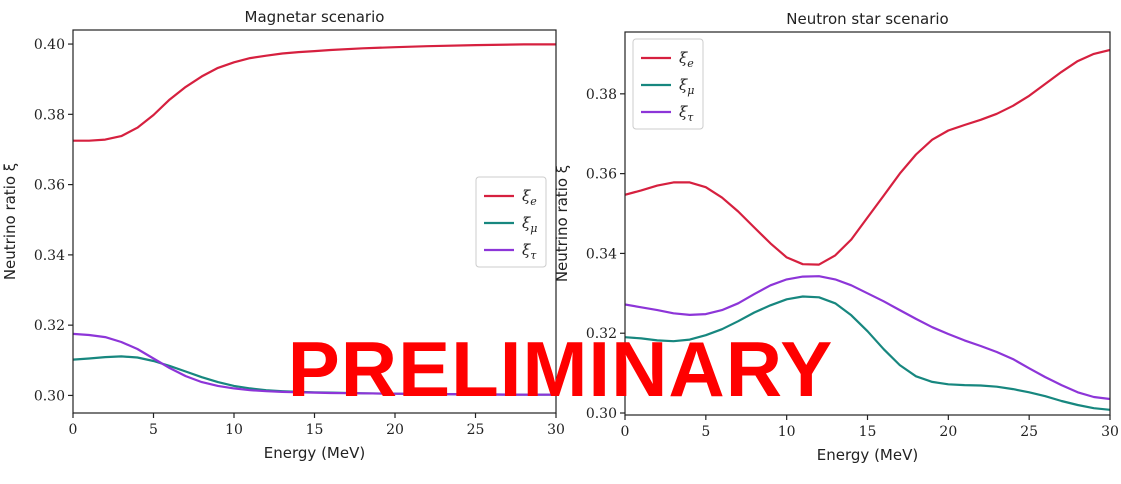  I want to click on chart-title: Neutron star scenario, so click(867, 19).